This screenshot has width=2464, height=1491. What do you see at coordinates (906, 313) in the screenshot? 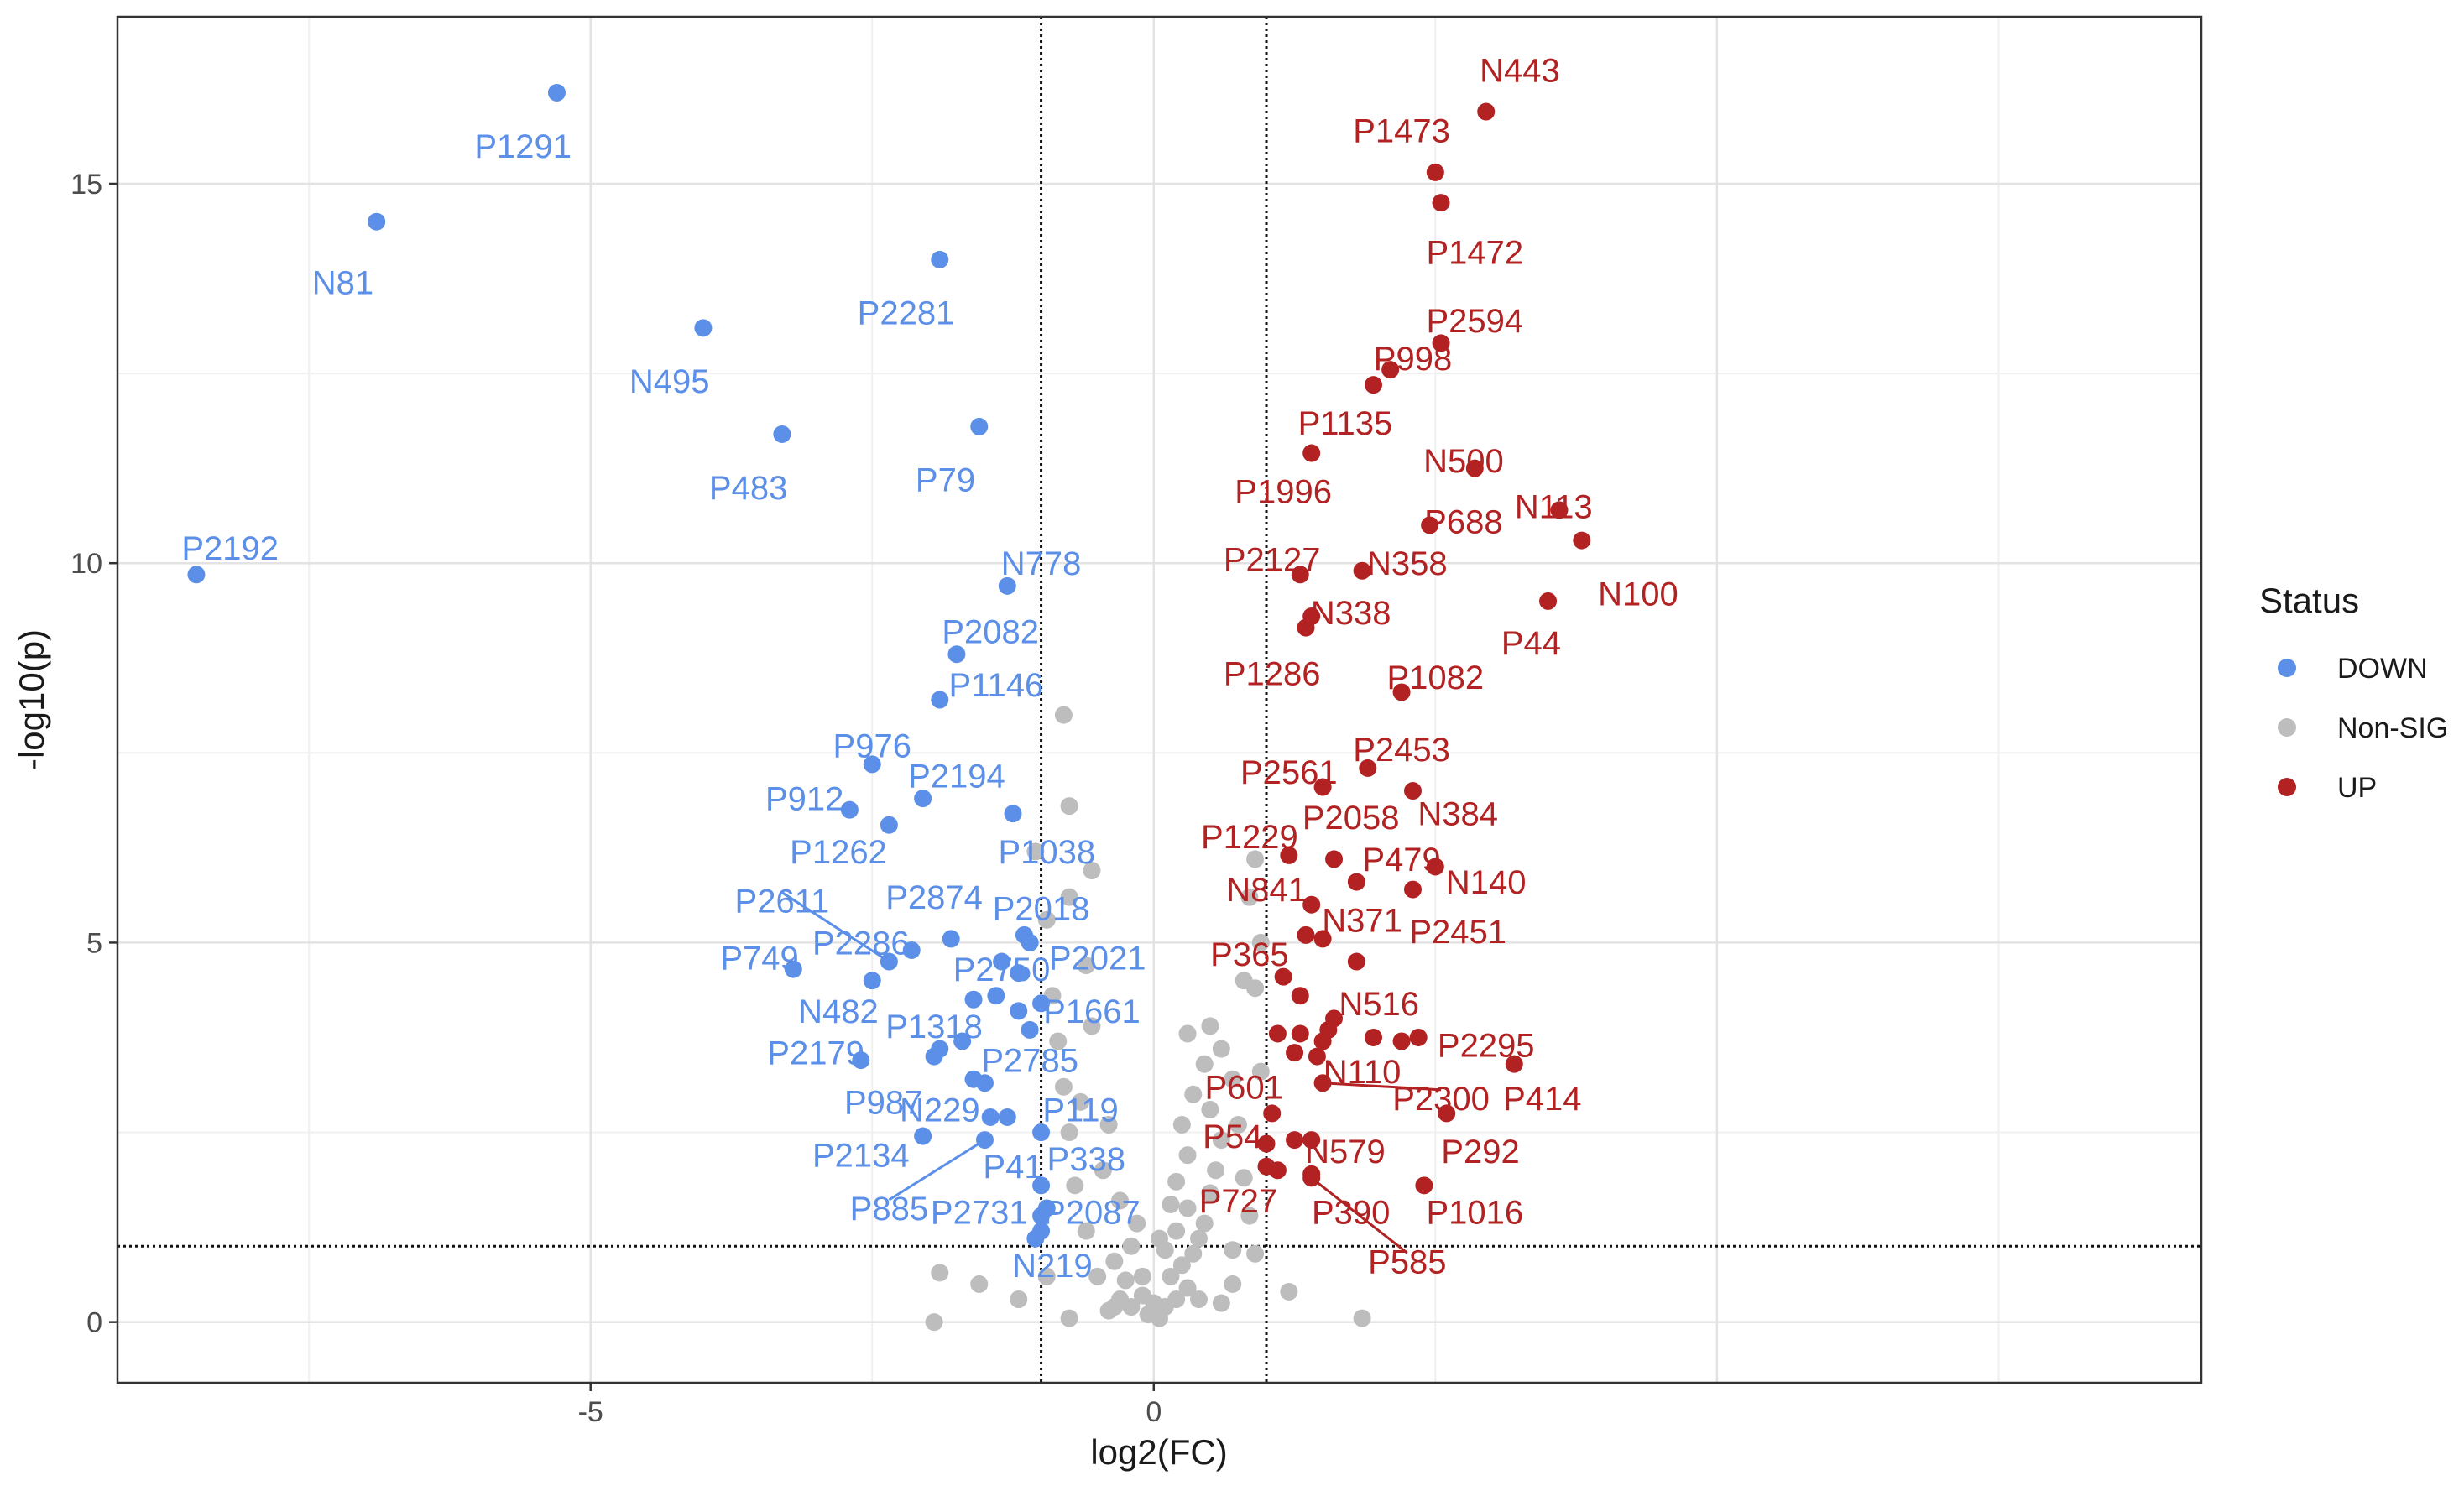
I see `point-label: P2281` at bounding box center [906, 313].